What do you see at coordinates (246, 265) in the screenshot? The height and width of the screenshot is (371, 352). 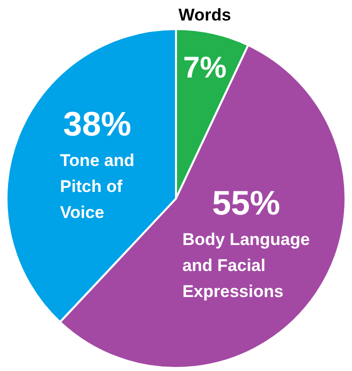 I see `slice-label: Body Language and Facial Expressions` at bounding box center [246, 265].